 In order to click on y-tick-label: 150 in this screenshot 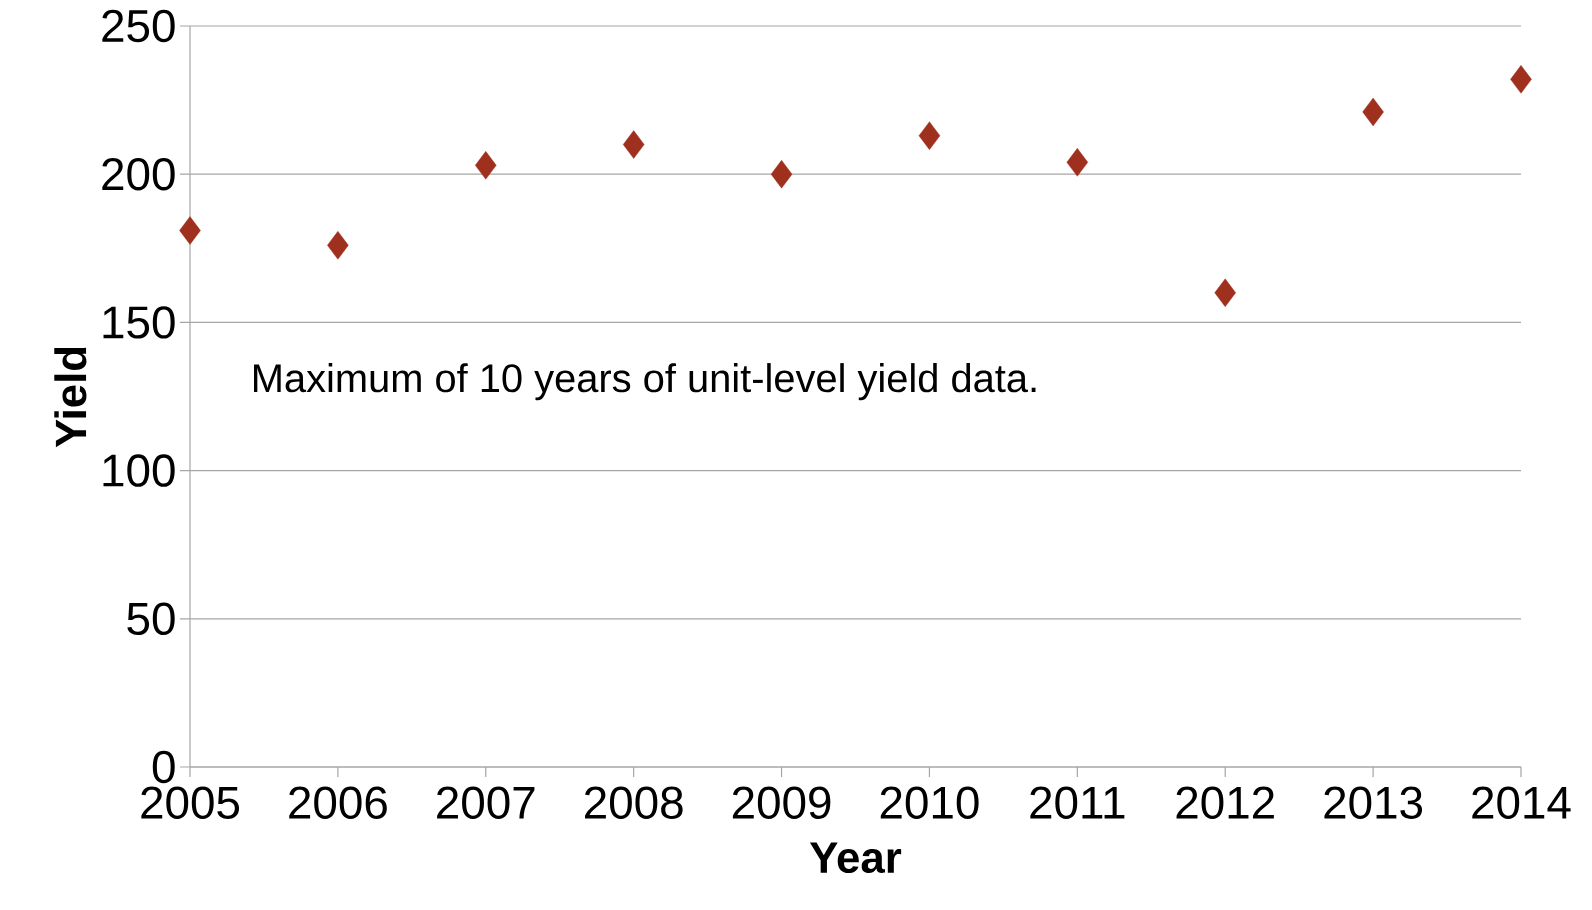, I will do `click(139, 322)`.